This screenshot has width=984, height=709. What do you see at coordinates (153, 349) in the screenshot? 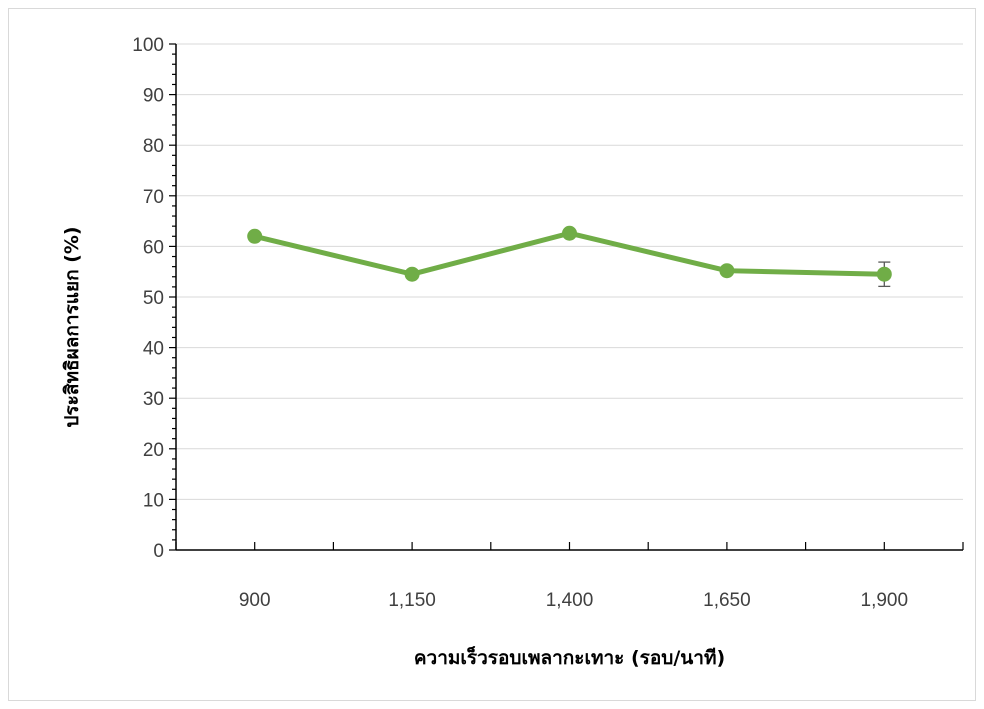
I see `y-tick-label: 40` at bounding box center [153, 349].